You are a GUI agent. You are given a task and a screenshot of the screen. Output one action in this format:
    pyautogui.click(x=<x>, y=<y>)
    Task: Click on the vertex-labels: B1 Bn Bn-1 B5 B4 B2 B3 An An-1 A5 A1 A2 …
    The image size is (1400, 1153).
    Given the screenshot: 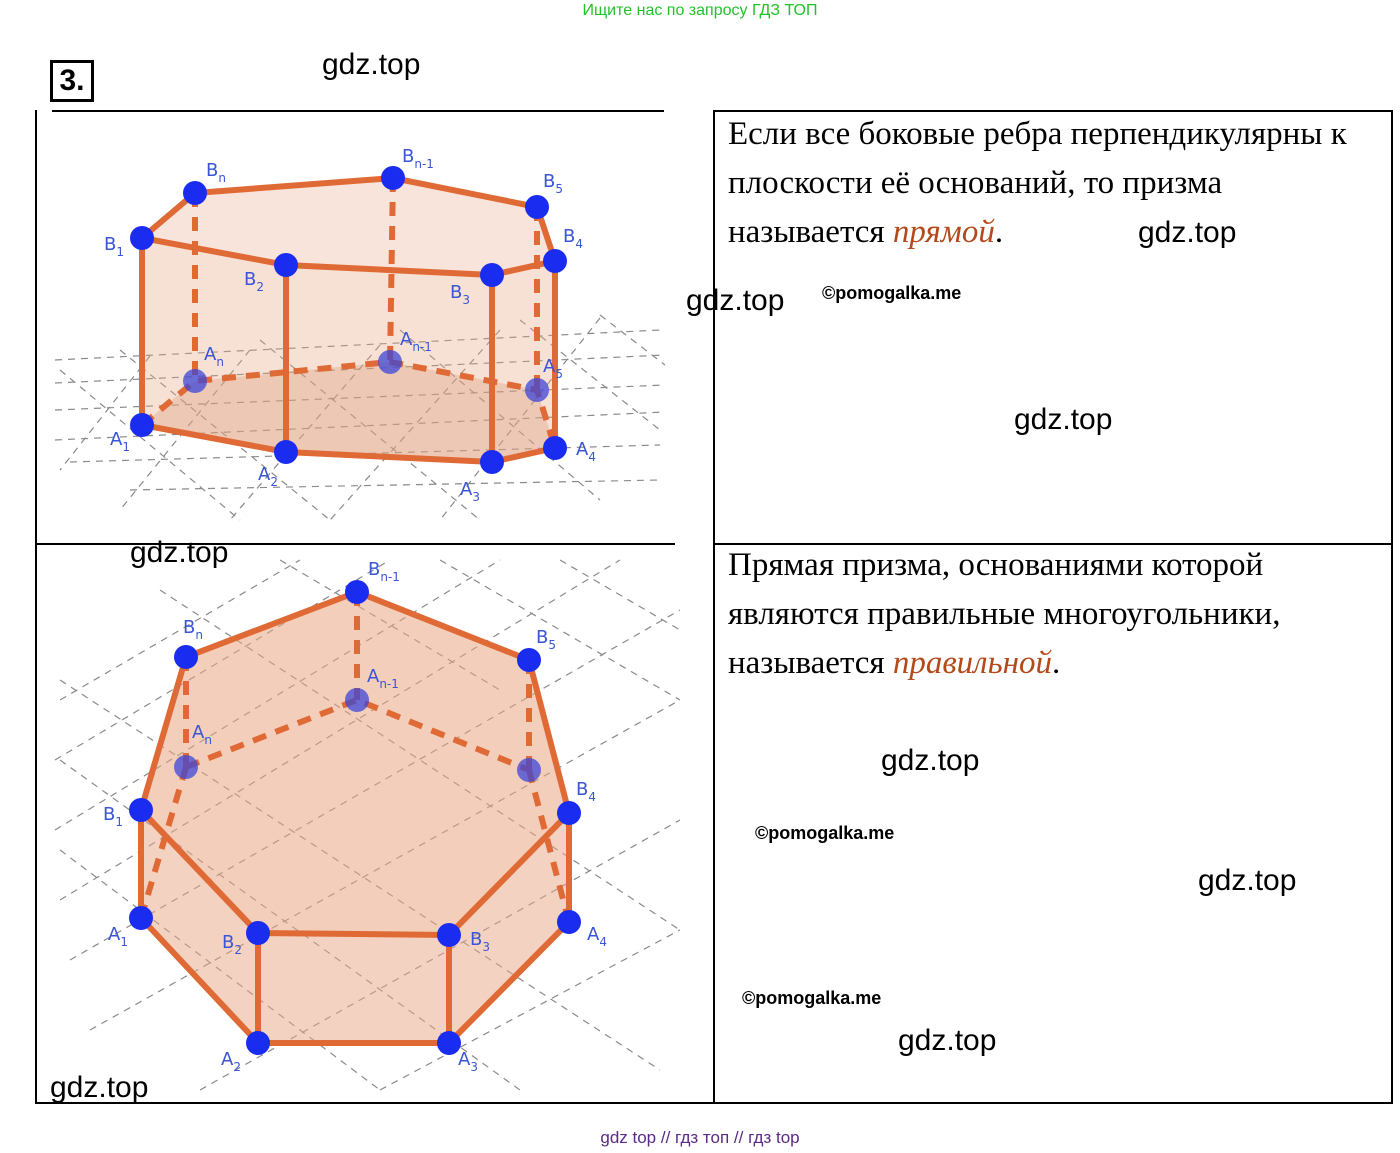 What is the action you would take?
    pyautogui.click(x=350, y=325)
    